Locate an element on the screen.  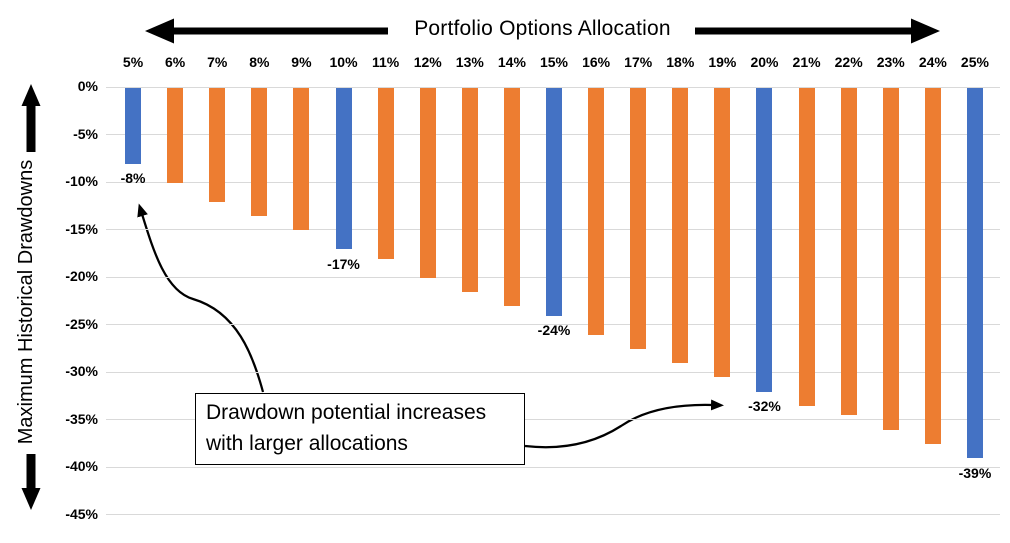
category-label-11pct: 11% is located at coordinates (385, 62).